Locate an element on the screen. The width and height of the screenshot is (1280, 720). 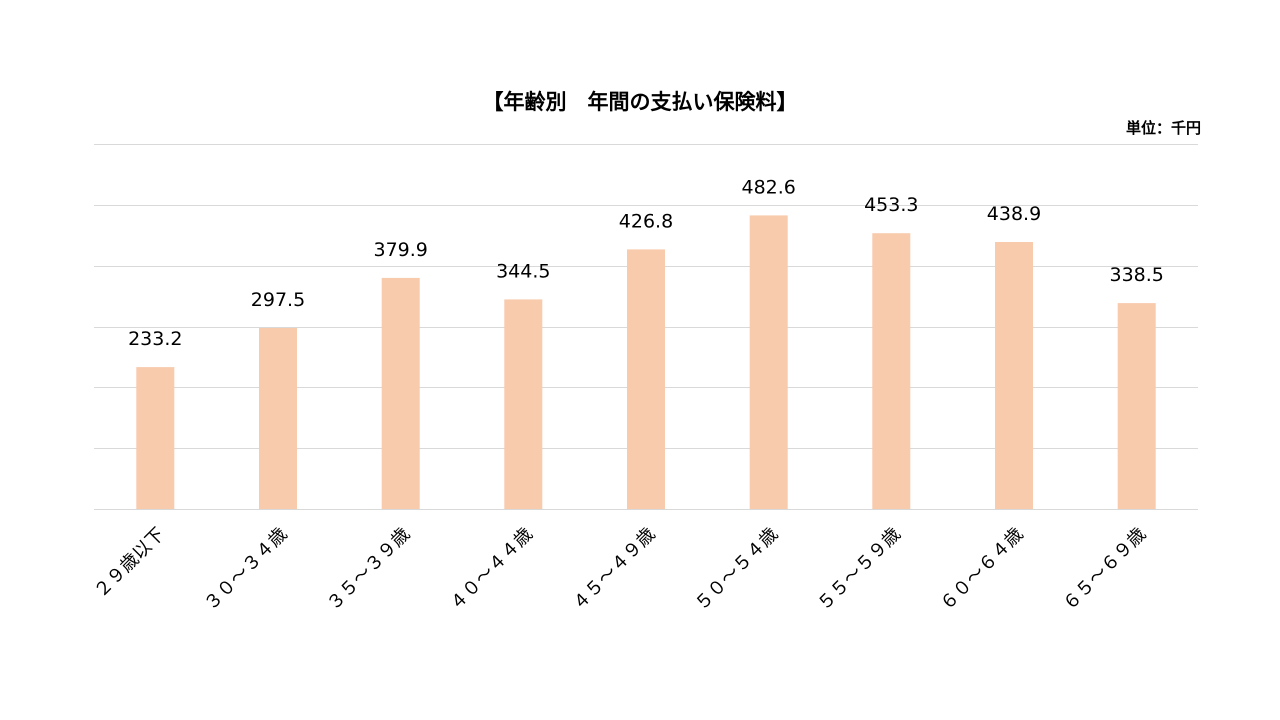
data-label: 233.2 is located at coordinates (155, 339).